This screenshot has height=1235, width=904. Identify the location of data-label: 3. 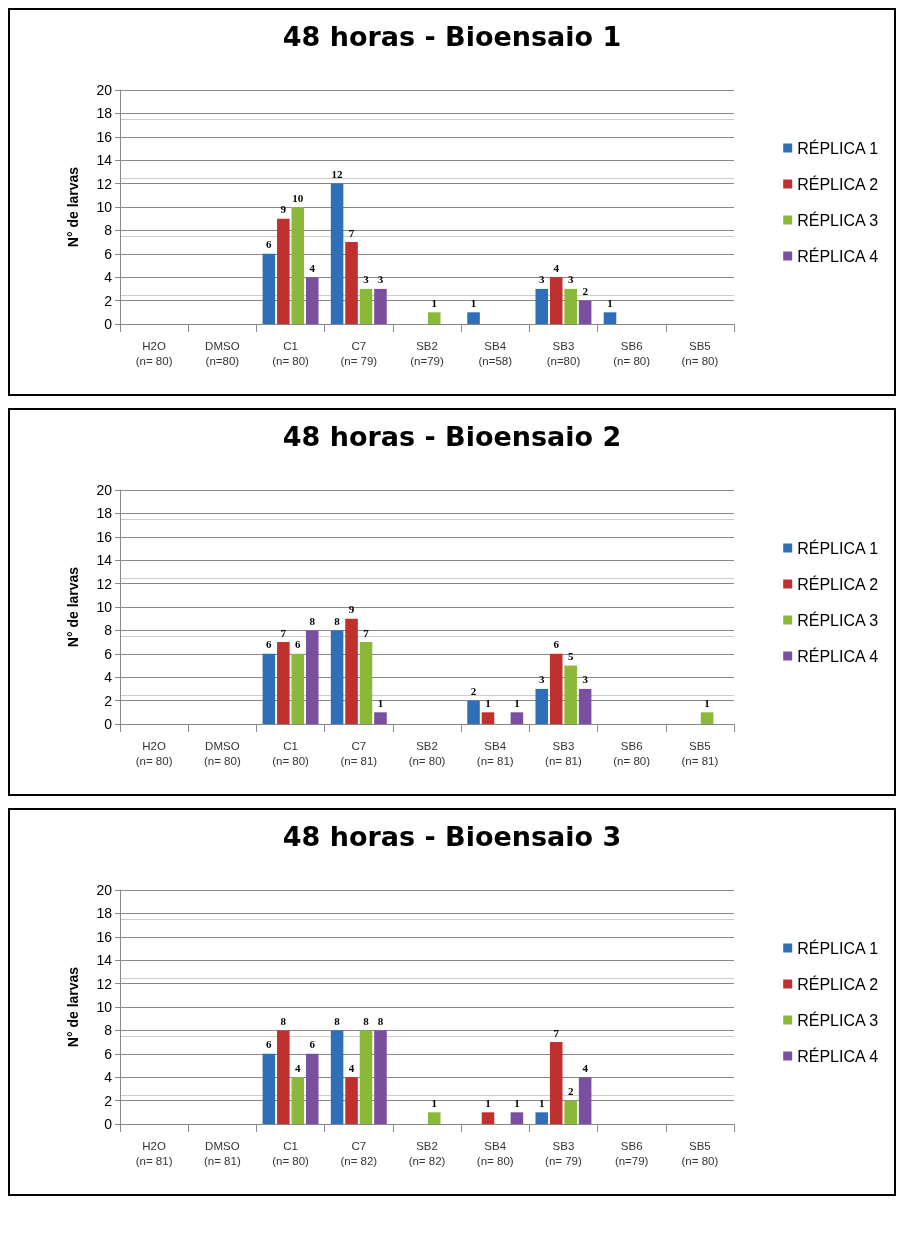
(570, 279).